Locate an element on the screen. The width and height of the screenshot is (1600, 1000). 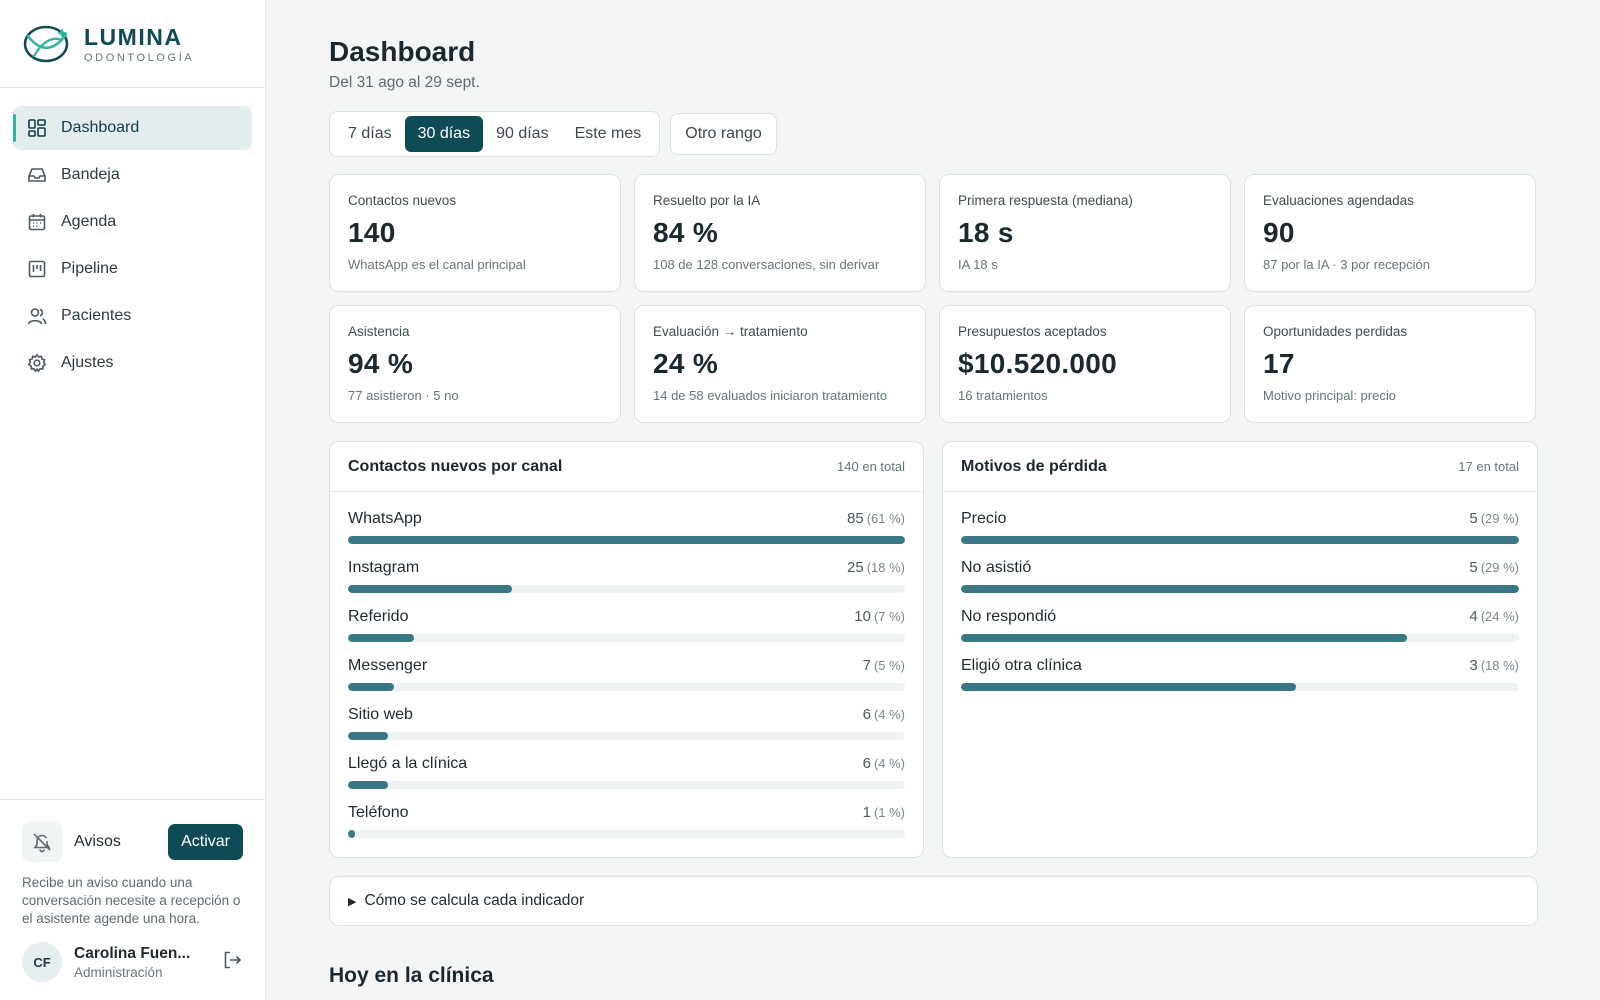
bar-label: Precio is located at coordinates (984, 518).